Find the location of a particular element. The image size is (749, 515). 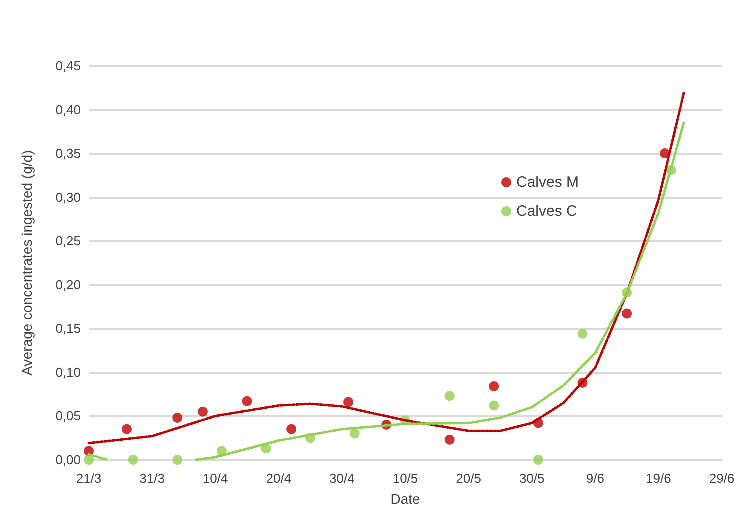

x-tick-label: 10/4 is located at coordinates (215, 478).